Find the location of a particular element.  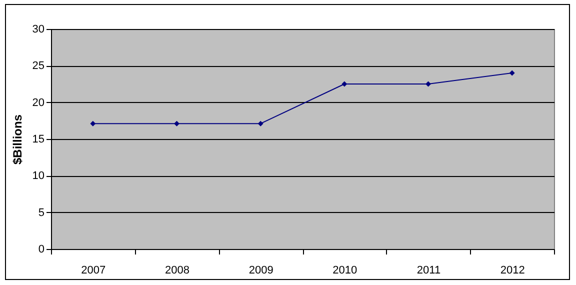

y-axis-title: $Billions is located at coordinates (17, 139).